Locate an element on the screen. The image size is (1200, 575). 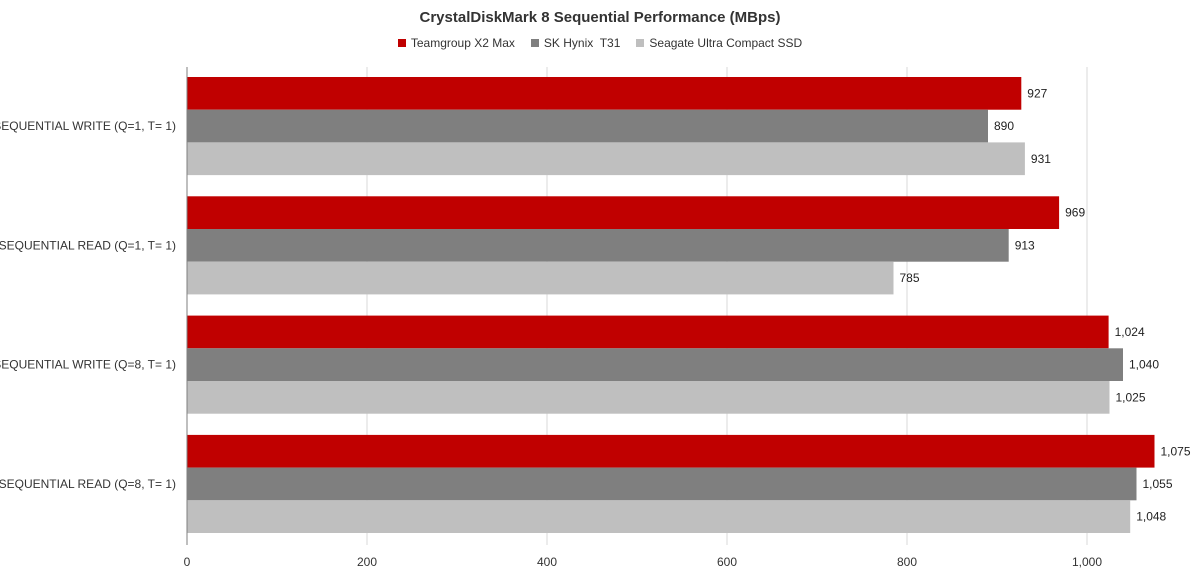
category-label: SEQUENTIAL WRITE (Q=8, T= 1) is located at coordinates (88, 365).